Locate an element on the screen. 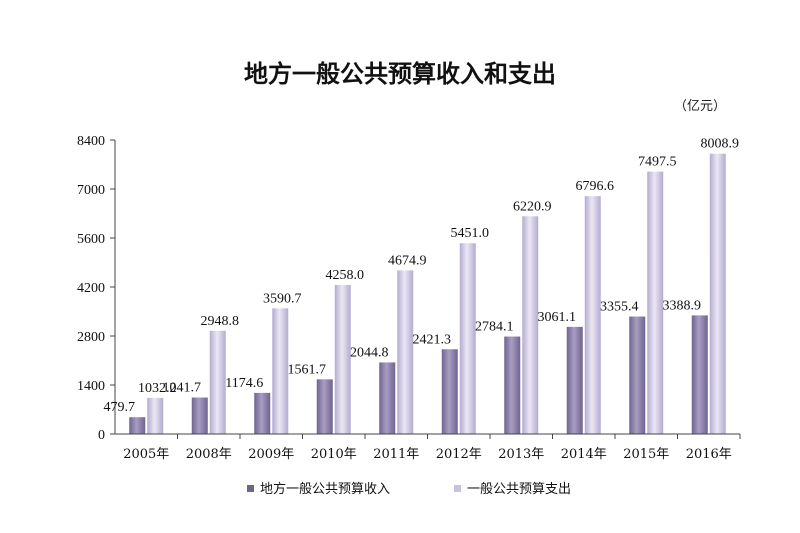  data-label-income: 479.7 is located at coordinates (120, 407).